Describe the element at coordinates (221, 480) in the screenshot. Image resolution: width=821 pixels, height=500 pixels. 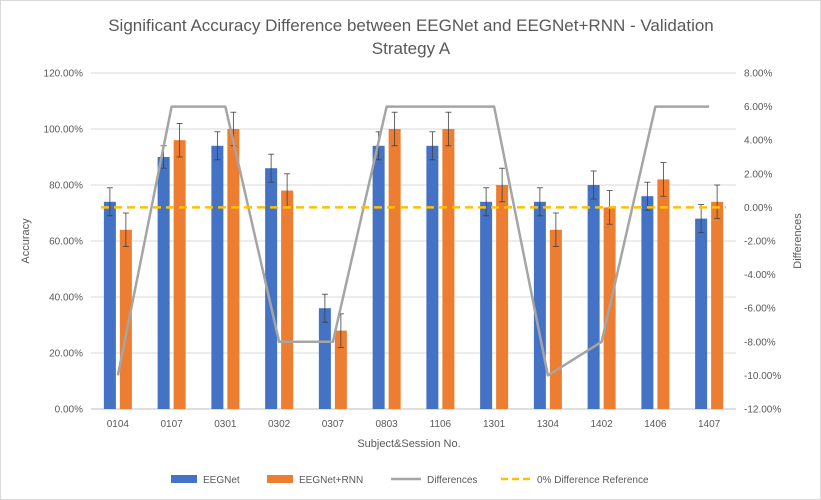
I see `legend-label: EEGNet` at that location.